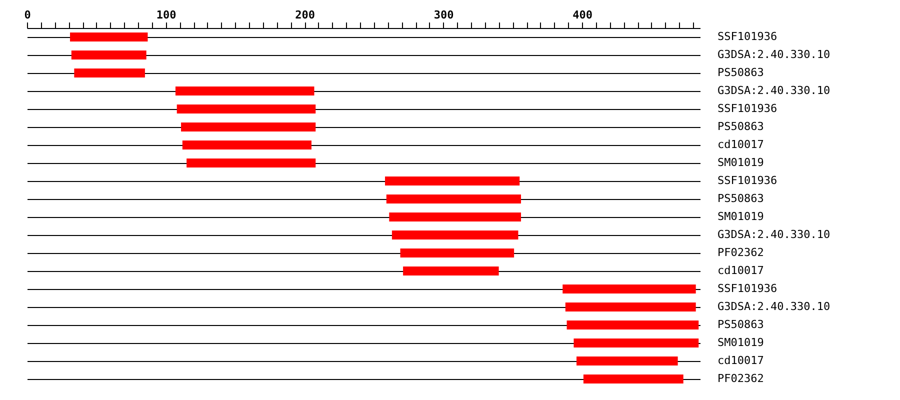  I want to click on x-tick-label: 0, so click(27, 15).